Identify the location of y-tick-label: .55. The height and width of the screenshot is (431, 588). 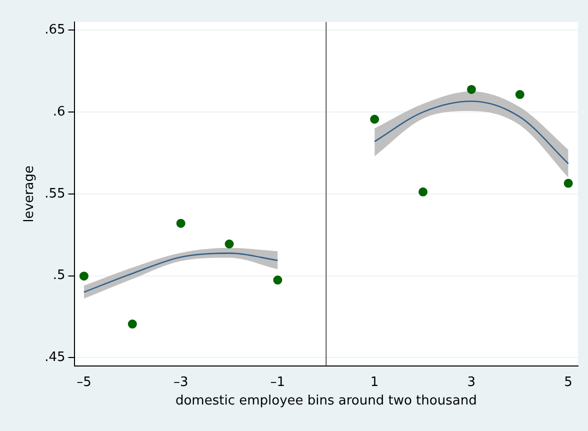
(55, 194).